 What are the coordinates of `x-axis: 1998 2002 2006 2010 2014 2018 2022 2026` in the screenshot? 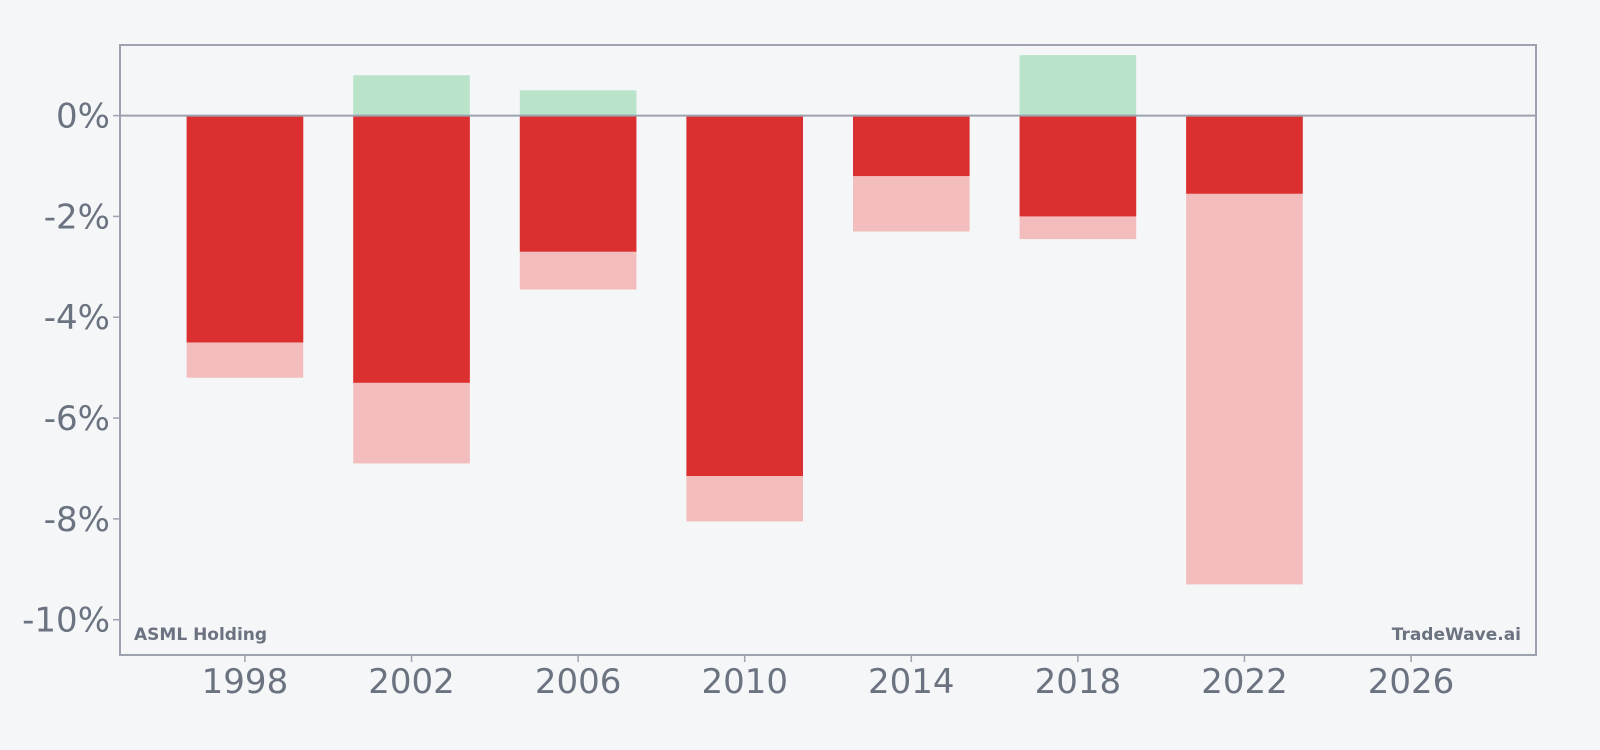 It's located at (828, 678).